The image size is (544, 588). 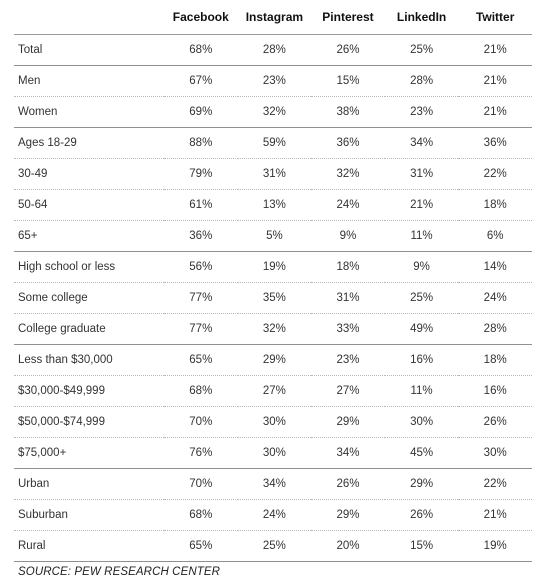 I want to click on cell-facebook: 68%, so click(x=201, y=515).